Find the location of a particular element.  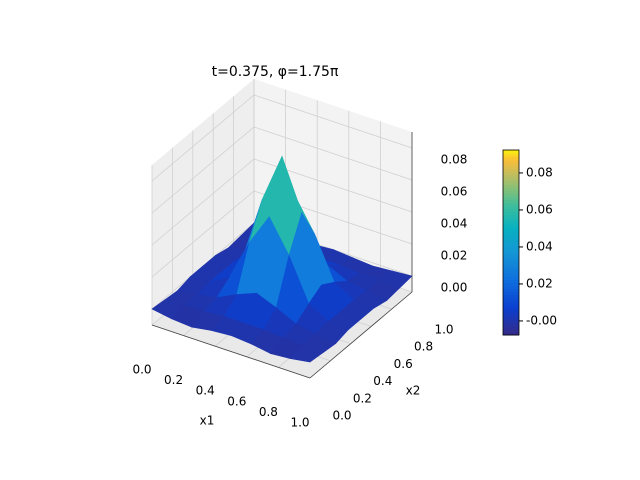

x-tick-label: 0.8 is located at coordinates (268, 412).